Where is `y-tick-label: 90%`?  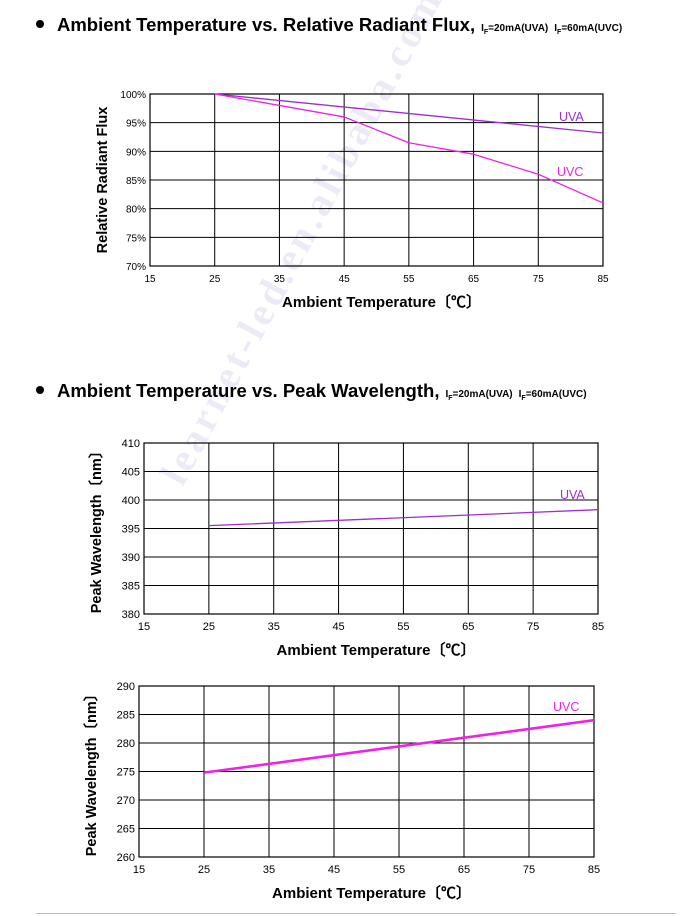
y-tick-label: 90% is located at coordinates (136, 152).